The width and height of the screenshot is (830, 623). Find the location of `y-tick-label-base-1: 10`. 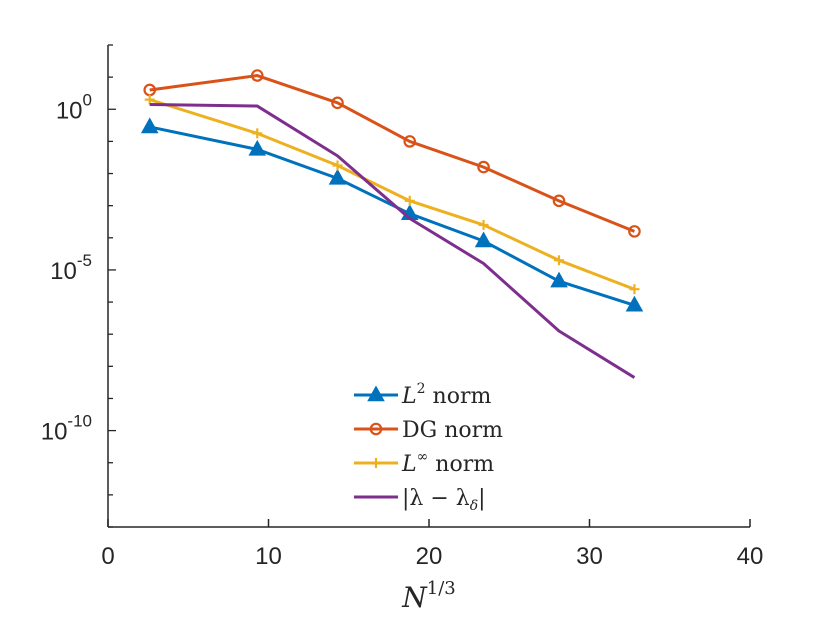

y-tick-label-base-1: 10 is located at coordinates (63, 271).